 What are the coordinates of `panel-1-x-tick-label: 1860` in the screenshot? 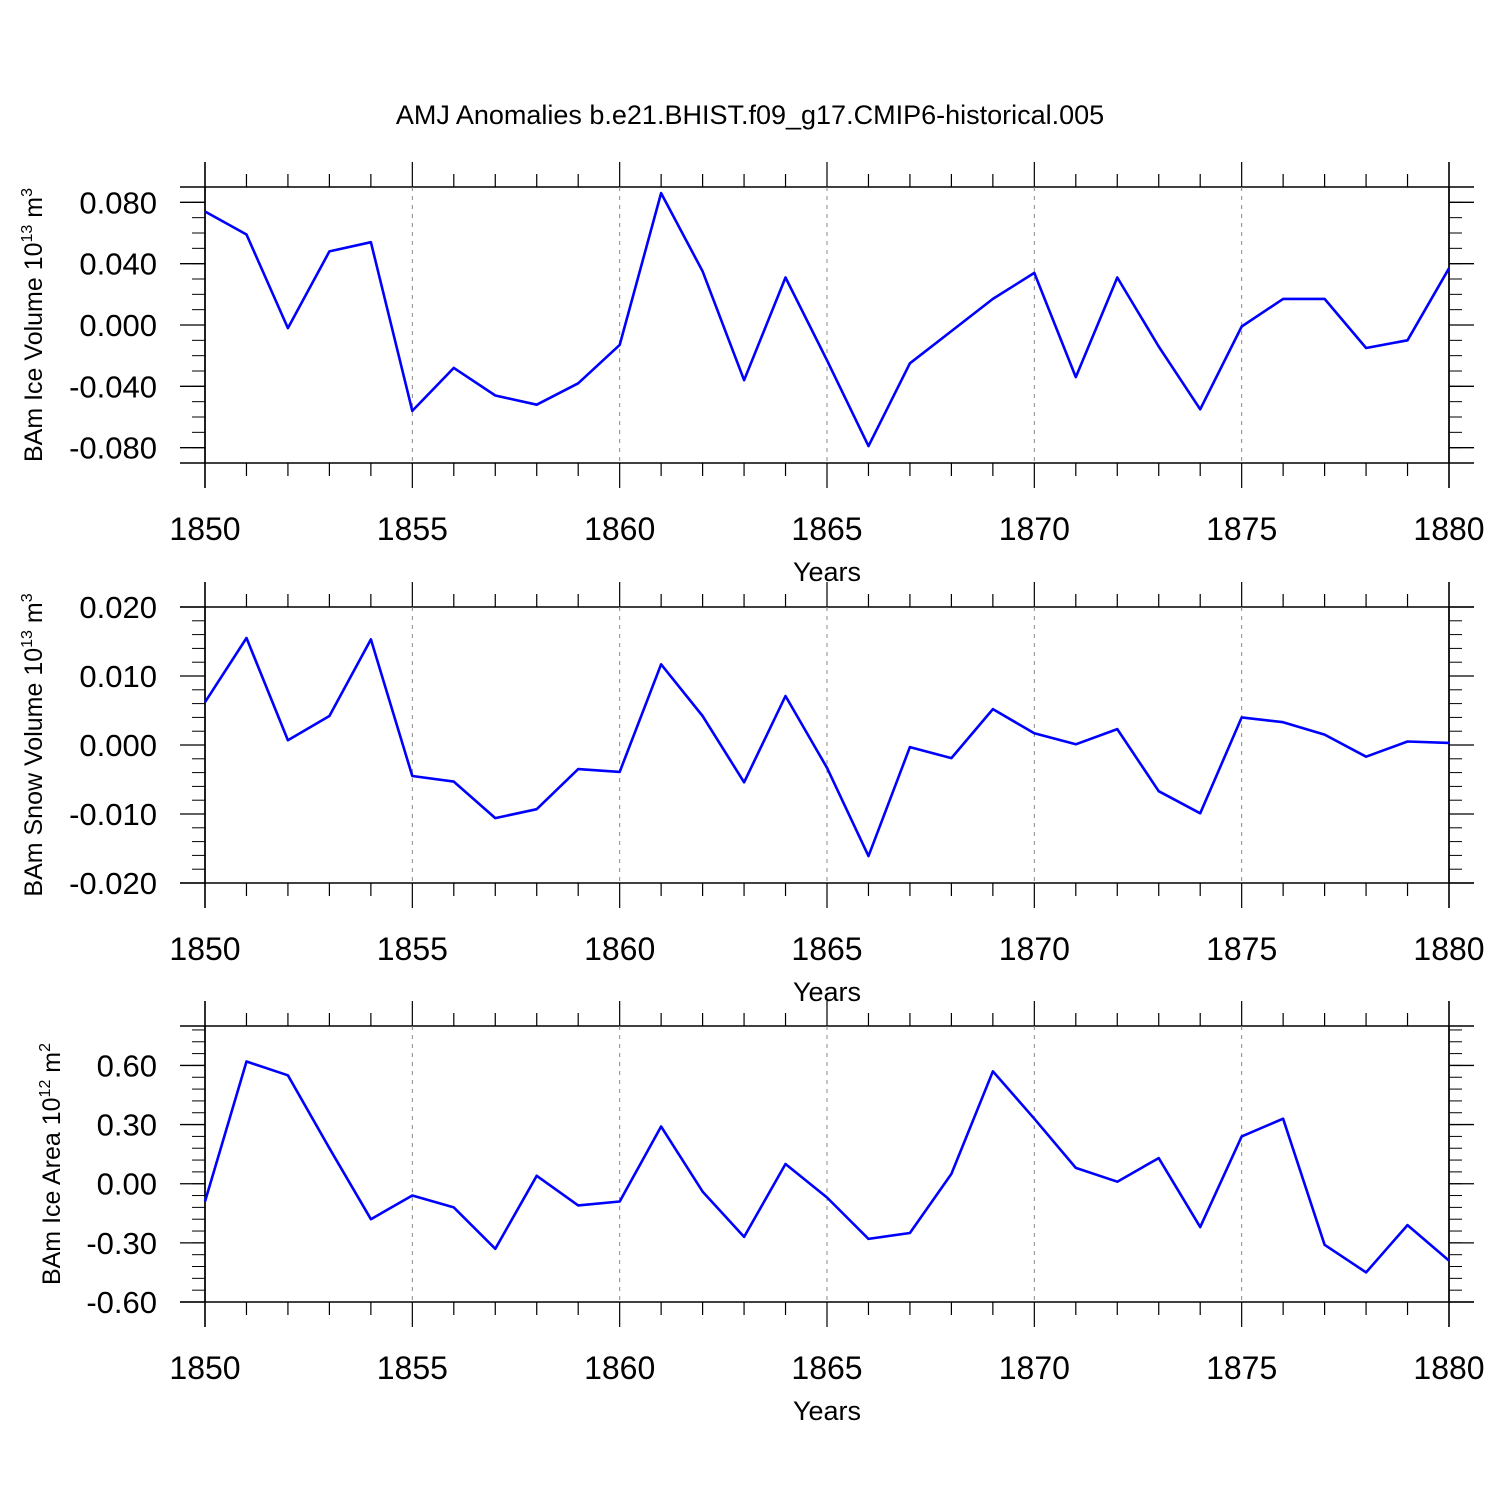 It's located at (619, 529).